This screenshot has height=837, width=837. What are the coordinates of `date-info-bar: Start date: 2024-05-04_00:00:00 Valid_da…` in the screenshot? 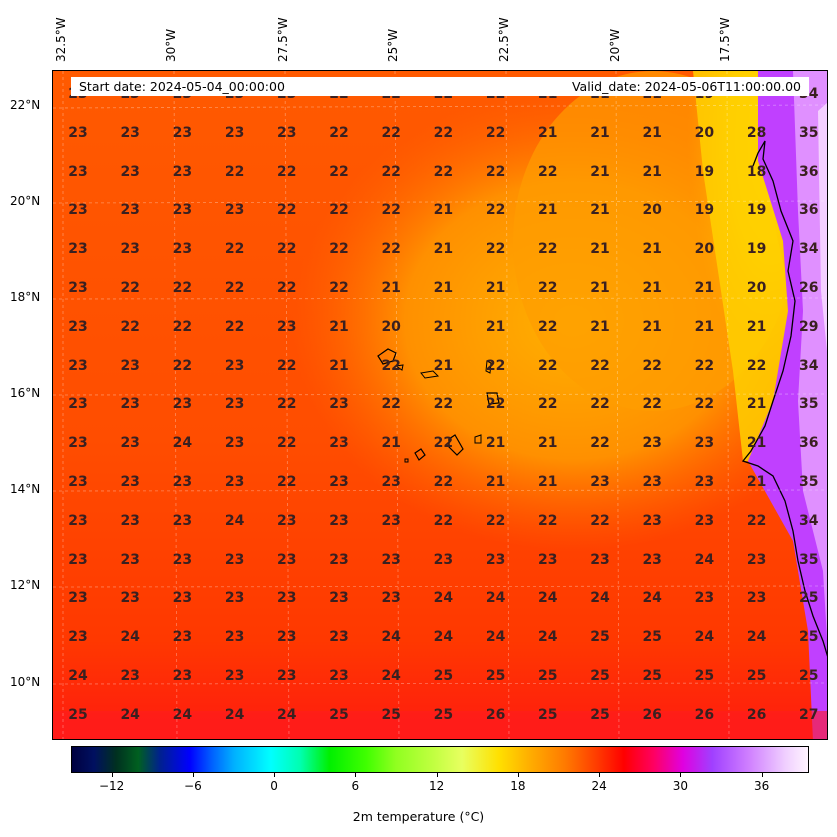 It's located at (440, 86).